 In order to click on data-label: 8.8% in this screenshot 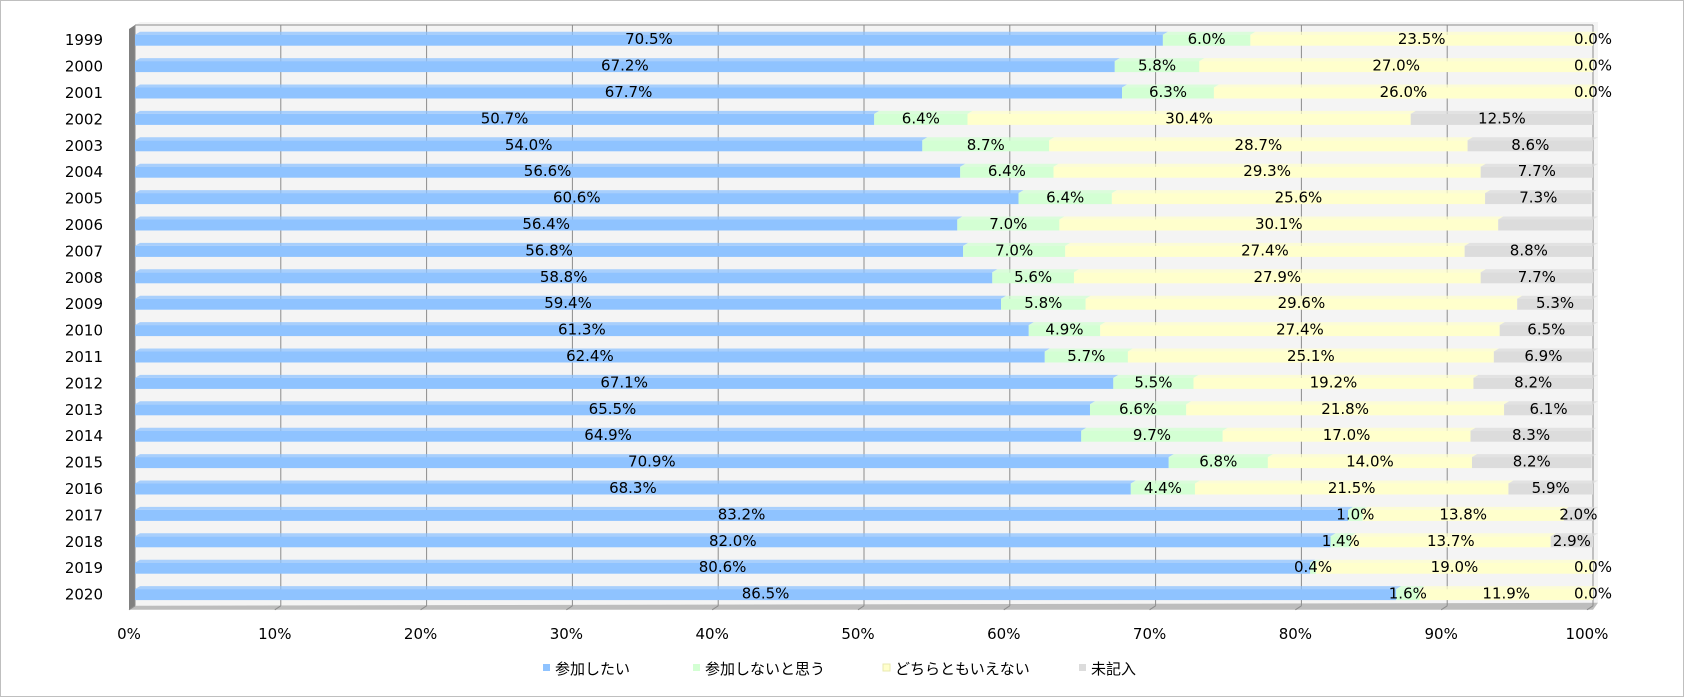, I will do `click(1529, 250)`.